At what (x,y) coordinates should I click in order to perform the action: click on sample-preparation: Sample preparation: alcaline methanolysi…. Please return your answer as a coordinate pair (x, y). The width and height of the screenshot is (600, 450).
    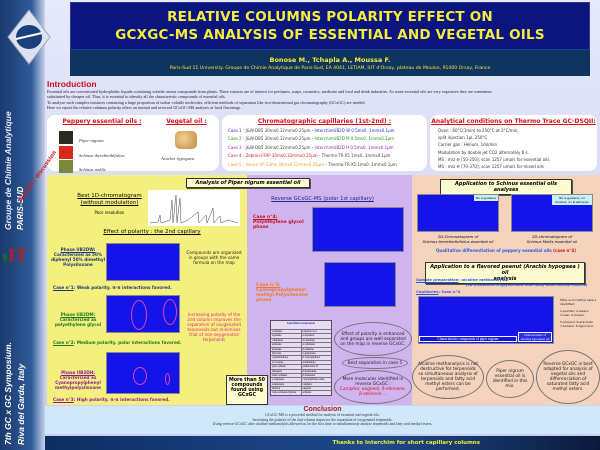
    Looking at the image, I should click on (502, 282).